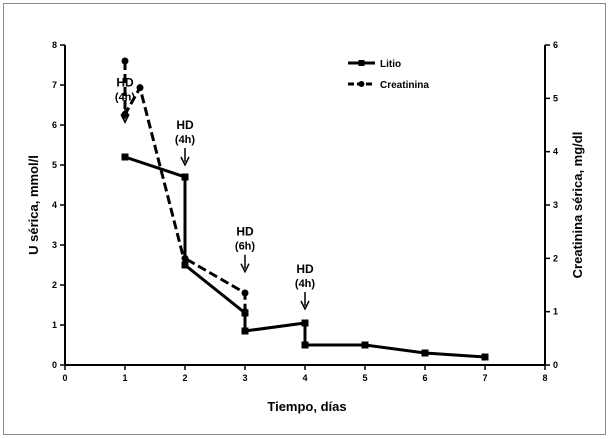  I want to click on right-y-tick-label: 4, so click(555, 152).